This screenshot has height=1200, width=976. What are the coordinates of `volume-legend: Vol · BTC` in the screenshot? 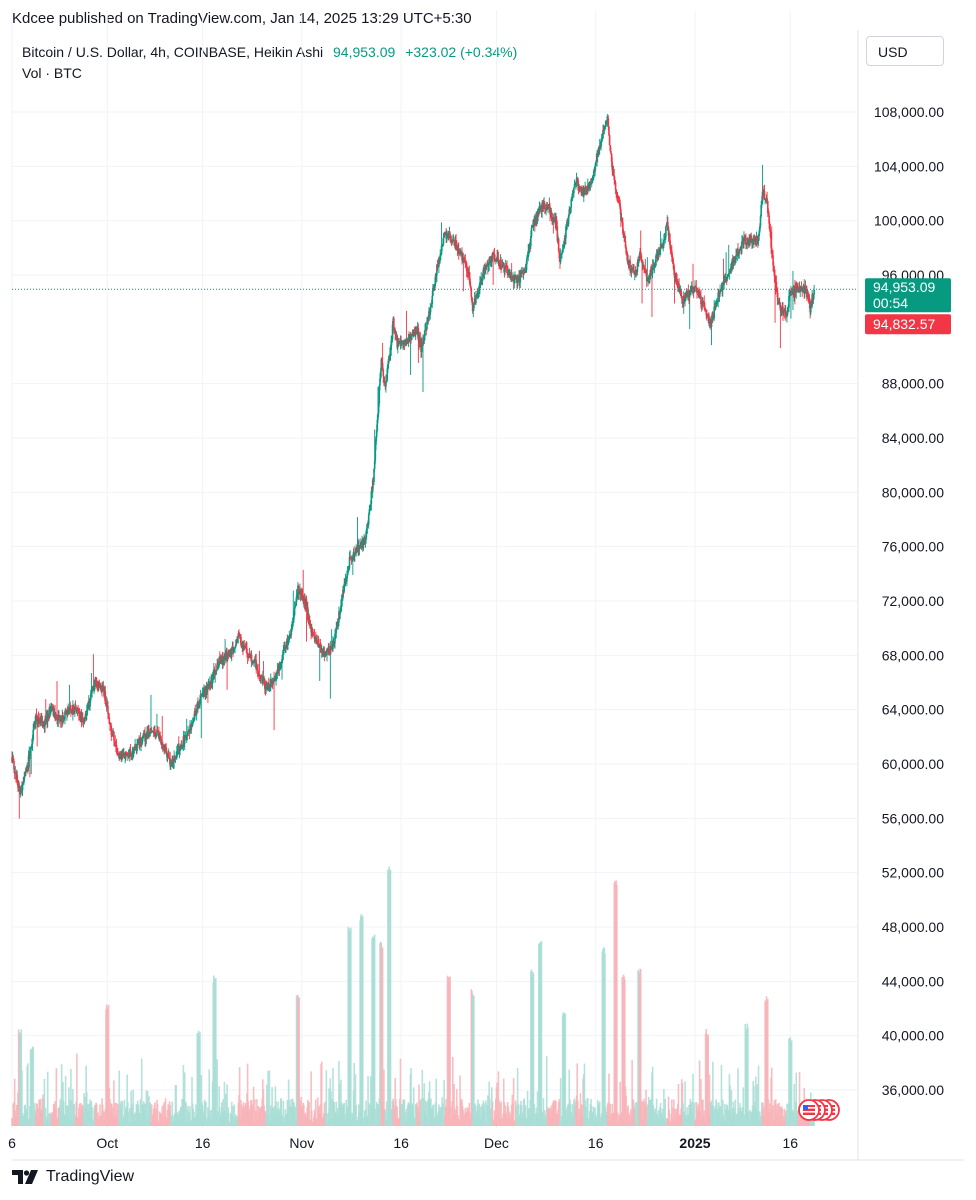 It's located at (52, 73).